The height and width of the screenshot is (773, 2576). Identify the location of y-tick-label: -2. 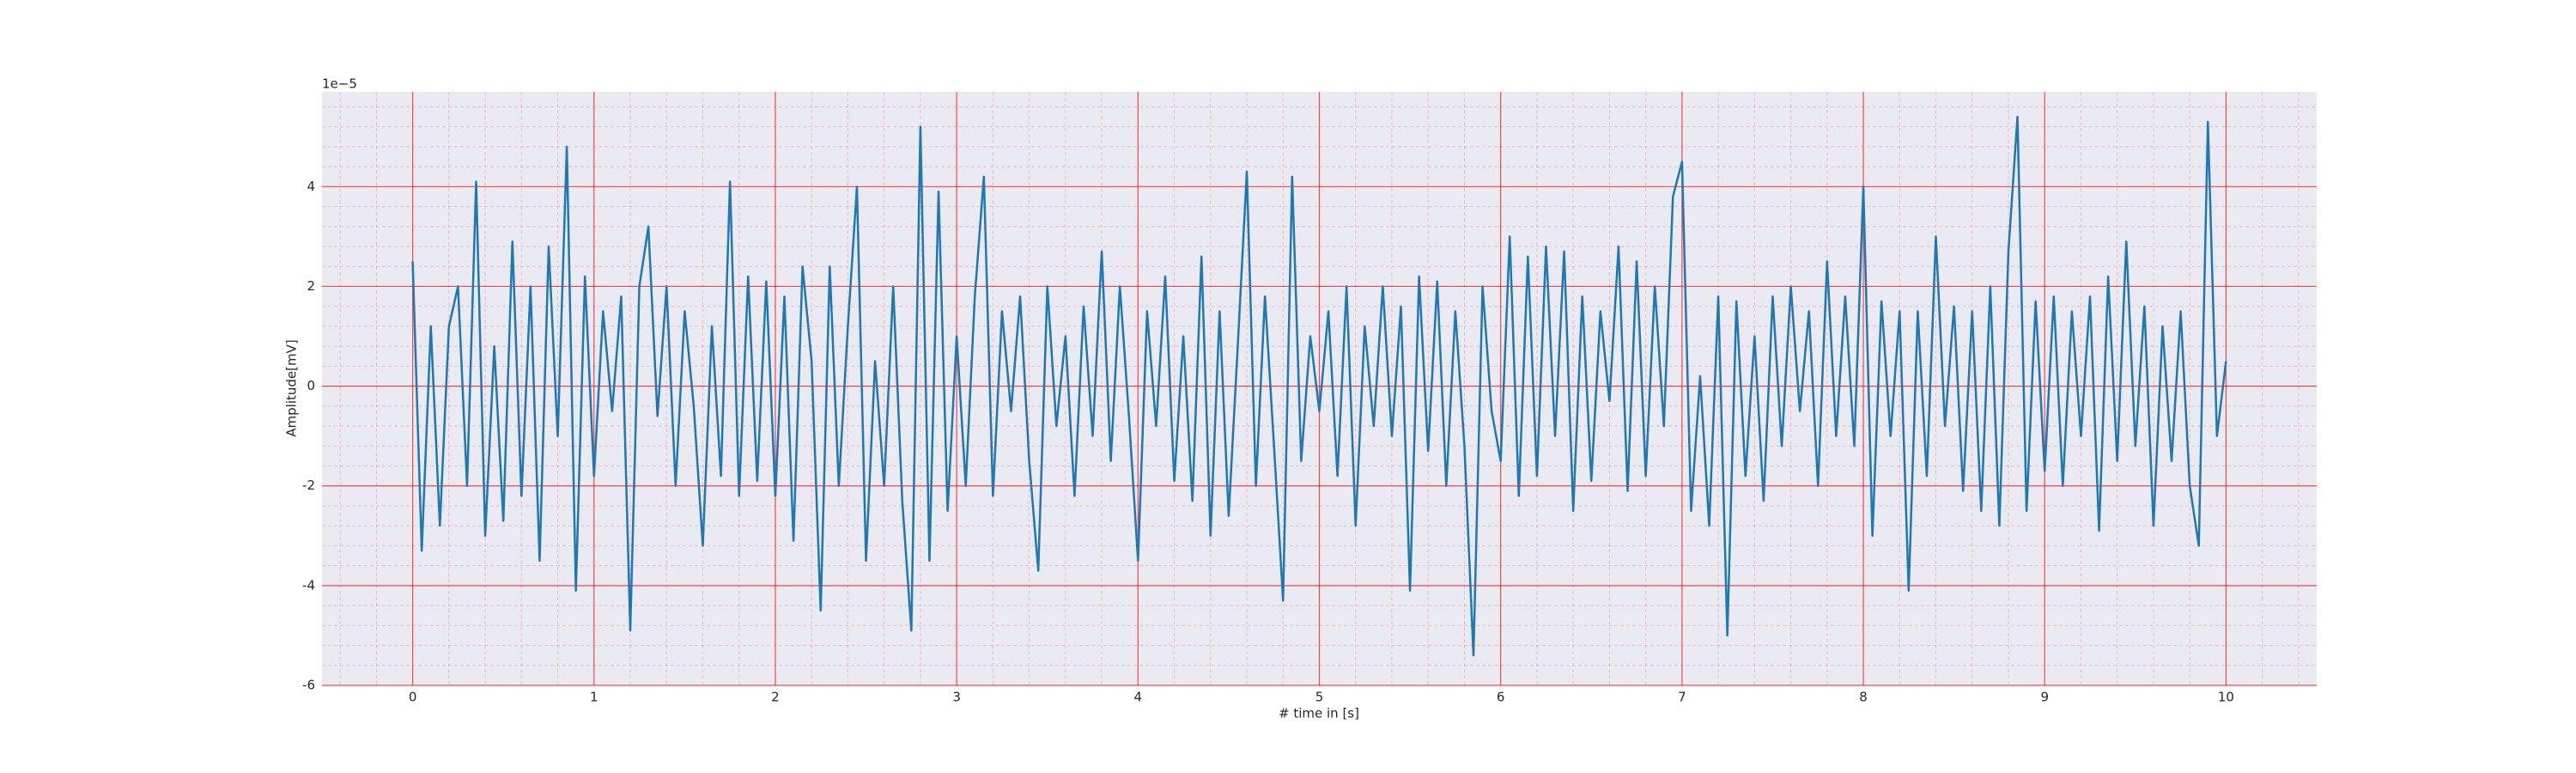
(308, 486).